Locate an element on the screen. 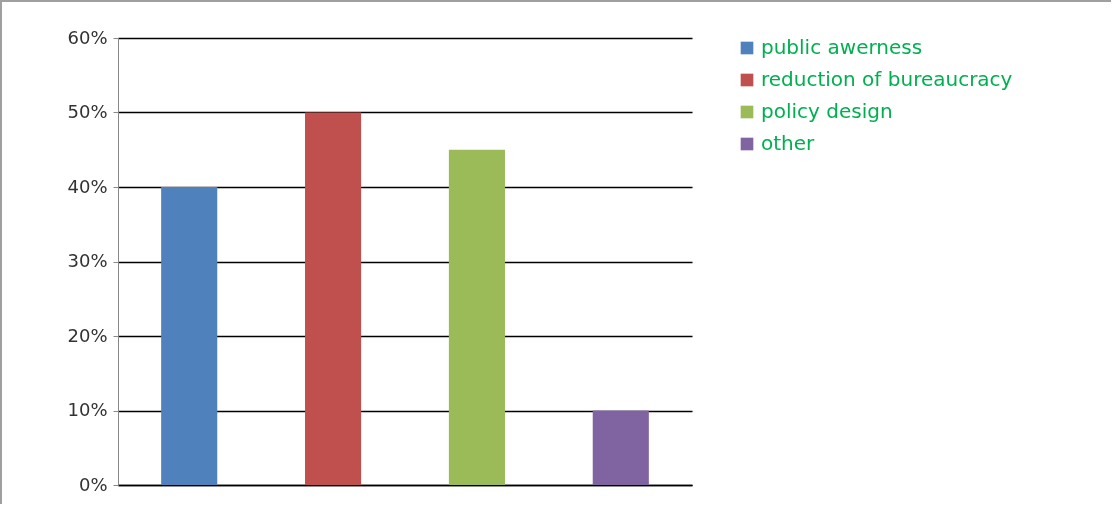 The height and width of the screenshot is (508, 1115). y-tick-label: 20% is located at coordinates (87, 335).